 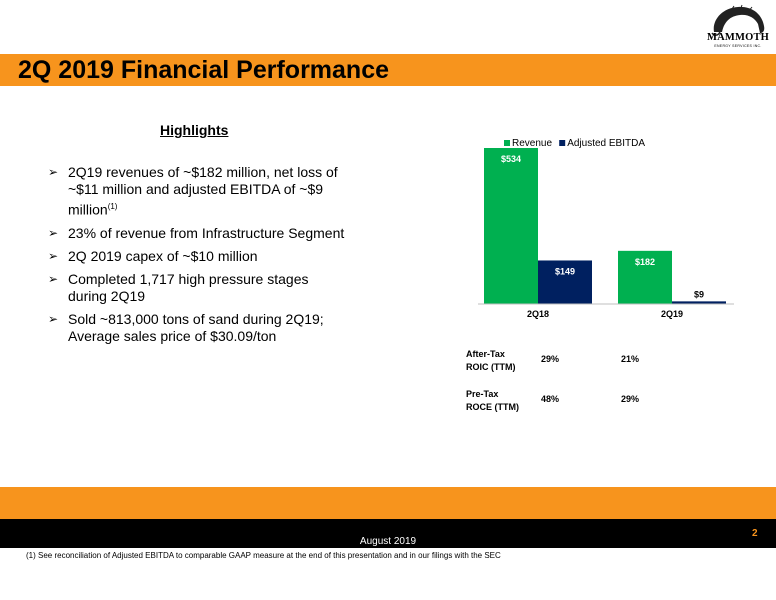 I want to click on category-tick-label: 2Q18, so click(x=538, y=314).